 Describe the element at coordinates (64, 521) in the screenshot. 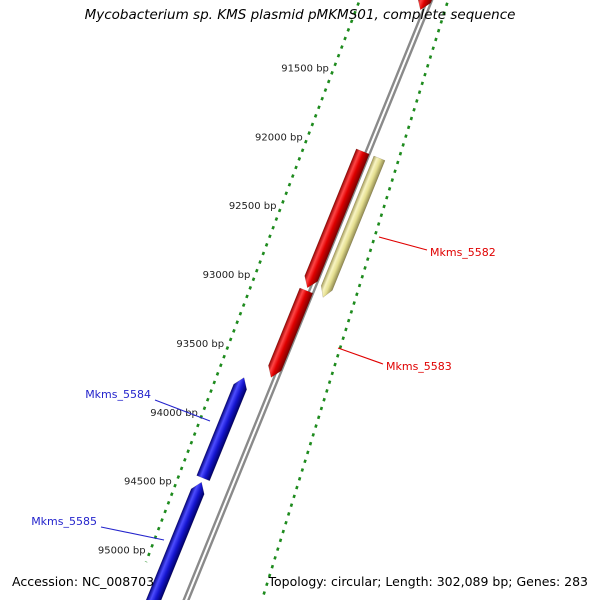

I see `gene-label-Mkms_5585: Mkms_5585` at that location.